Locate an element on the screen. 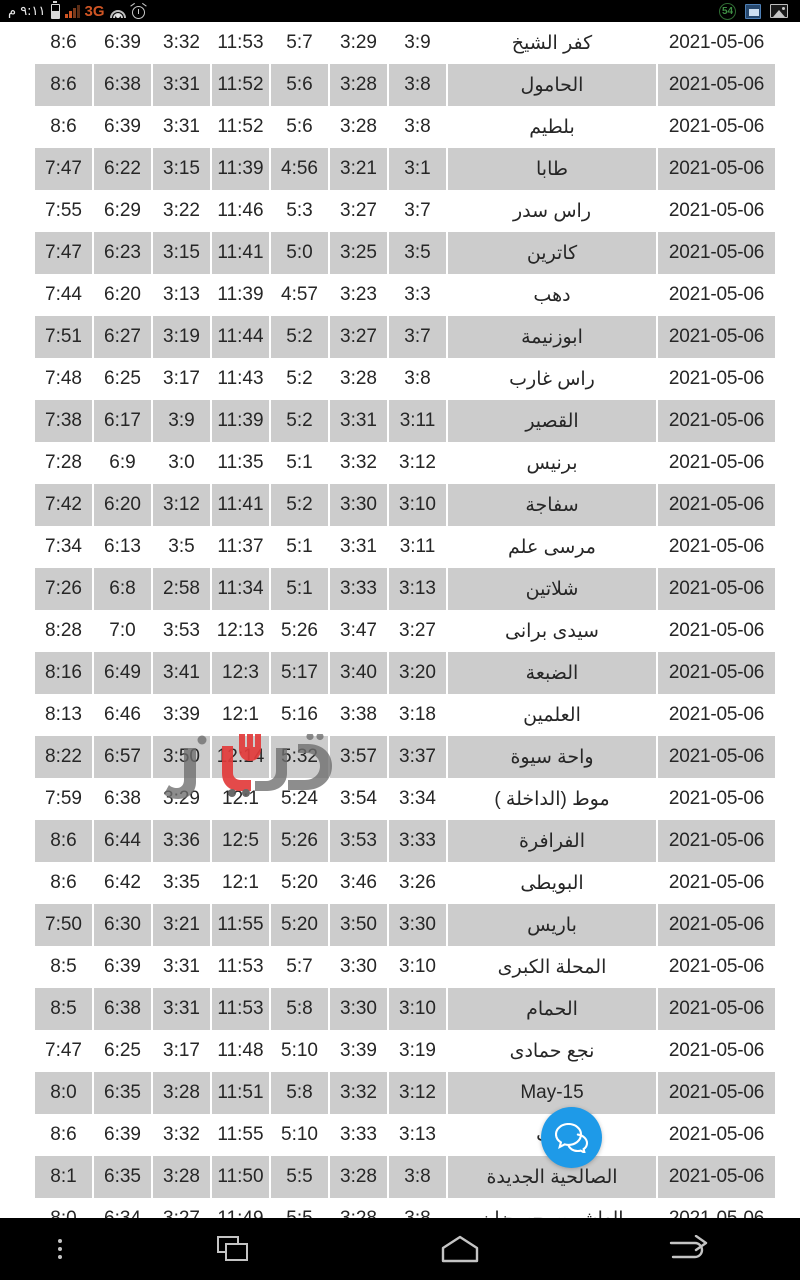 The image size is (800, 1280). cell-maghrib: 6:46 is located at coordinates (122, 715).